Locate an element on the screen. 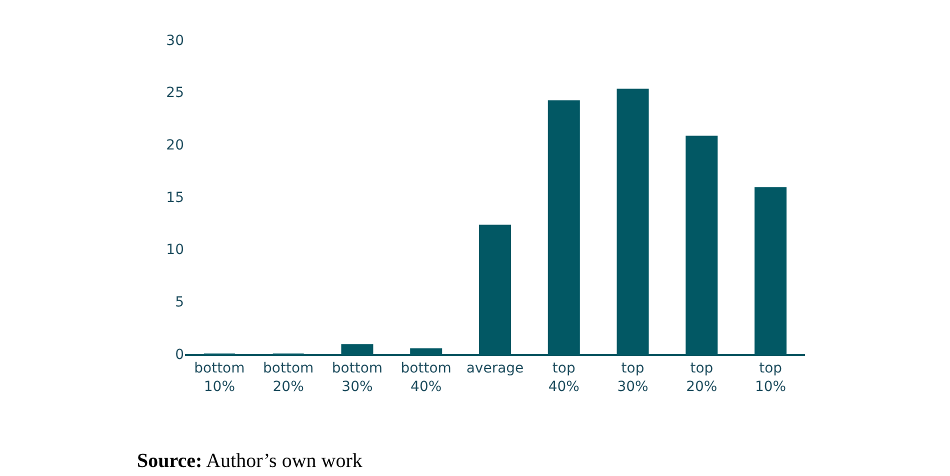 This screenshot has height=476, width=950. x-tick-label: top 40% is located at coordinates (564, 377).